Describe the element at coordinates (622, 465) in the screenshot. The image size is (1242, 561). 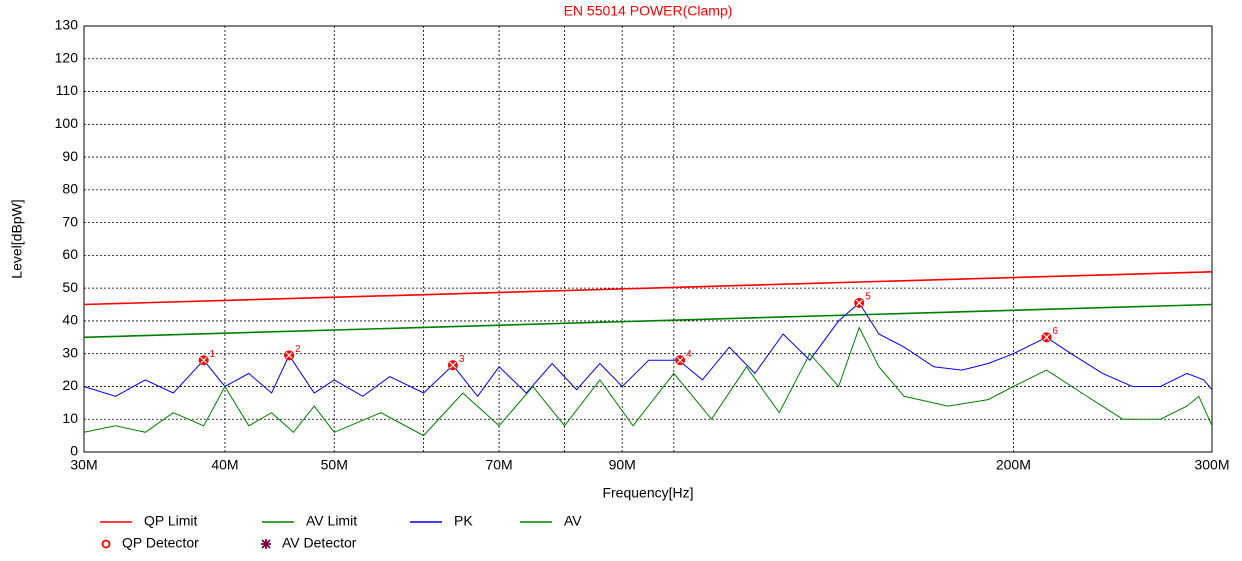
I see `x-tick-label: 90M` at that location.